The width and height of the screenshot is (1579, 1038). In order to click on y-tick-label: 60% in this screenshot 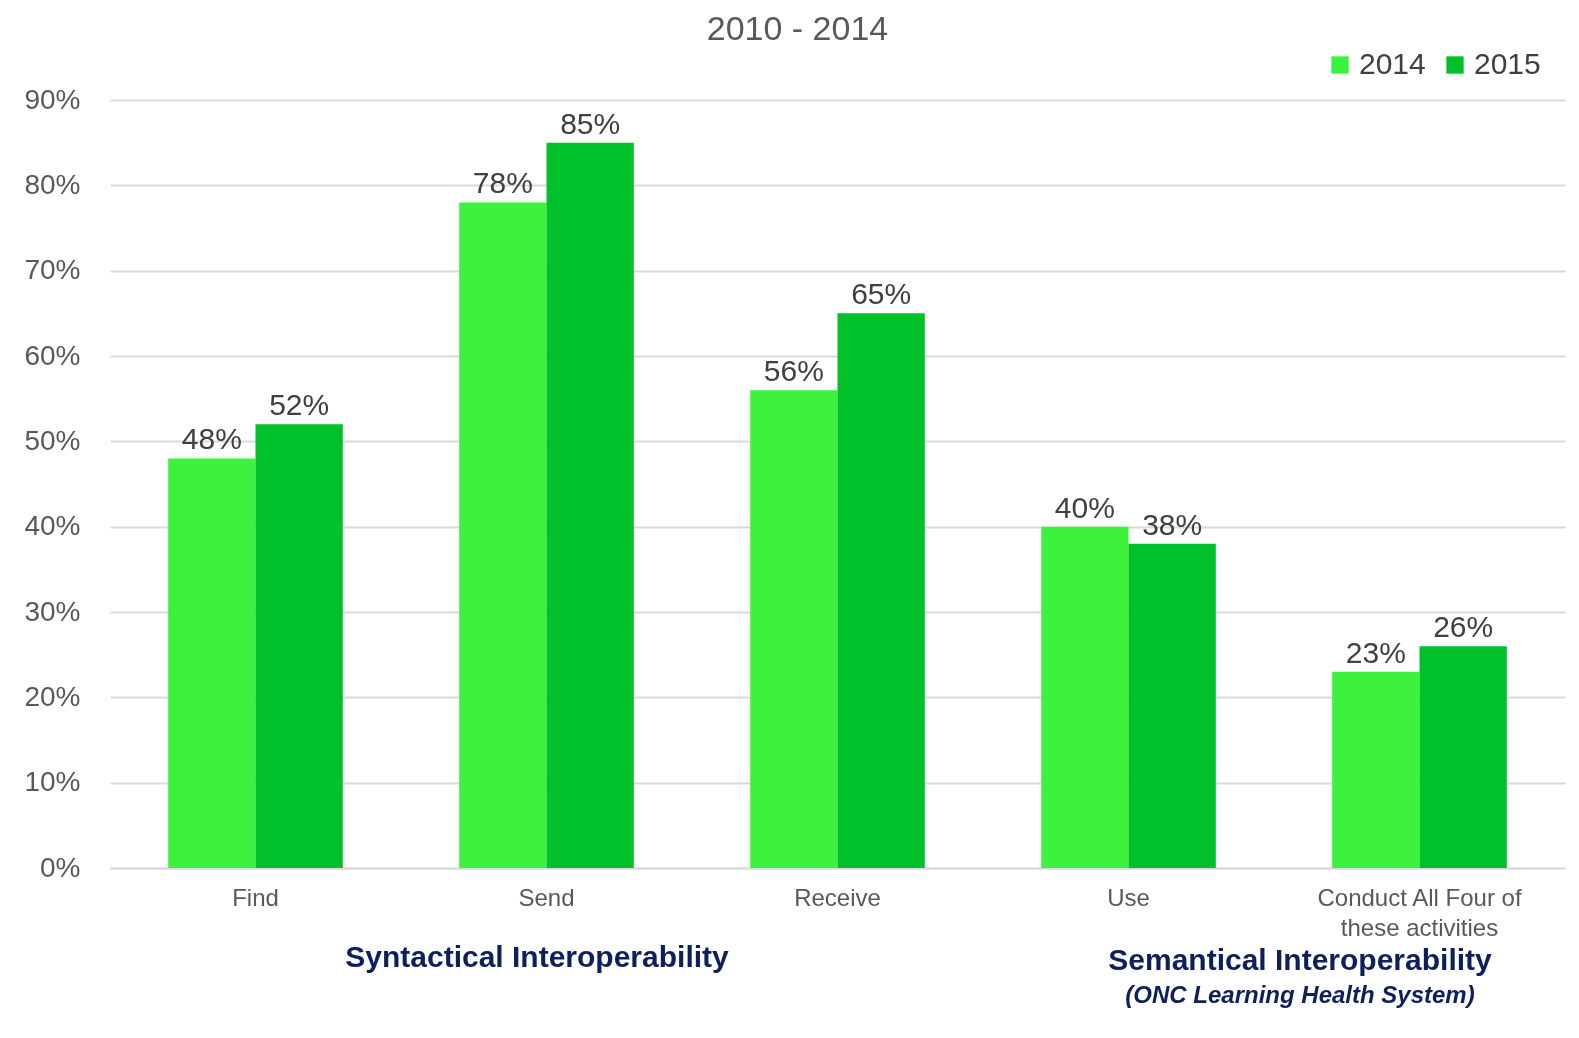, I will do `click(52, 355)`.